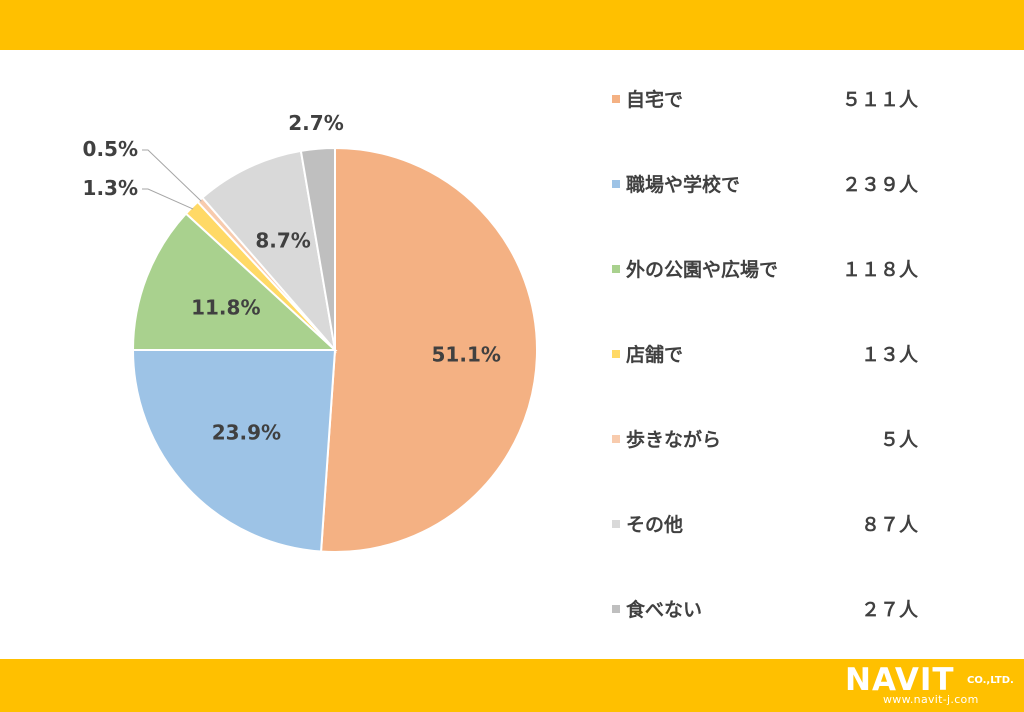  I want to click on percent-label-1: 51.1%, so click(466, 355).